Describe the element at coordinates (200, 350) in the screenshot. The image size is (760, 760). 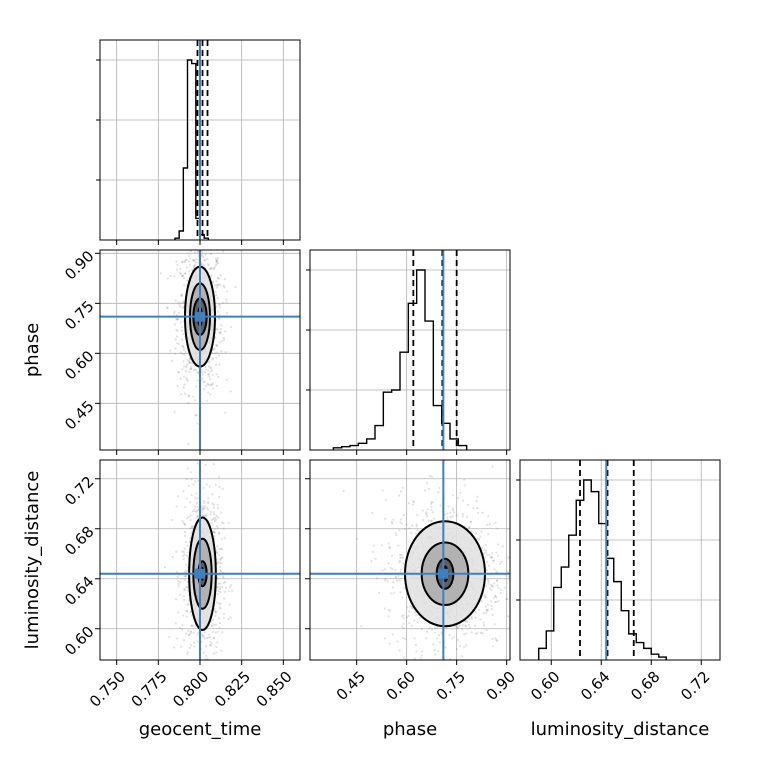
I see `panel-frame` at that location.